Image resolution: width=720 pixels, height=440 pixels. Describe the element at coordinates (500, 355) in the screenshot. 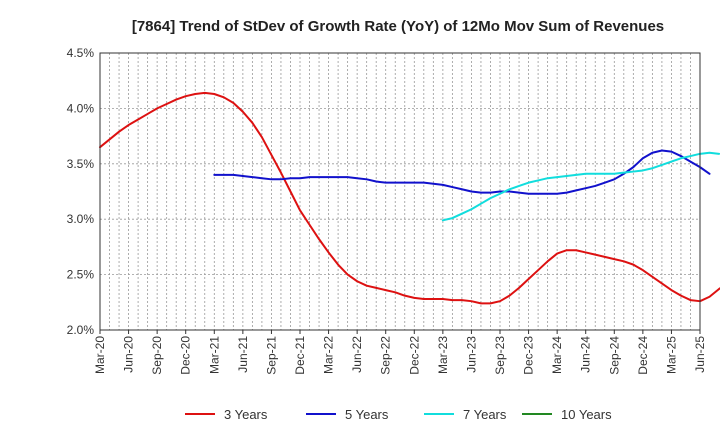

I see `x-tick-label: Sep-23` at that location.